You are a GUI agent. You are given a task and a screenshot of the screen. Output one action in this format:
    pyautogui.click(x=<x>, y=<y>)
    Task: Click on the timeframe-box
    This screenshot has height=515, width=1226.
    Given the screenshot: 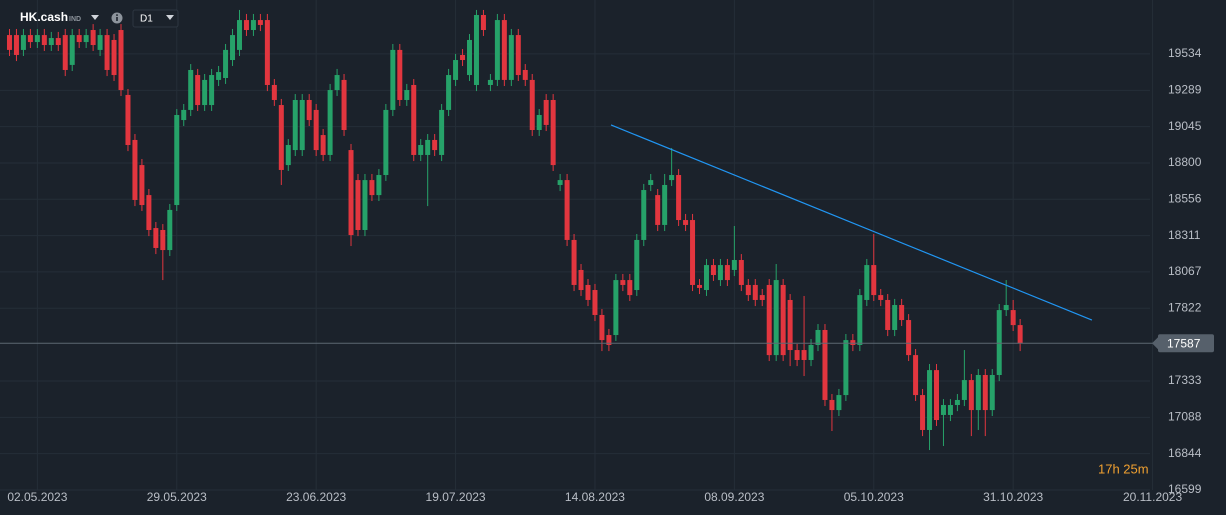 What is the action you would take?
    pyautogui.click(x=155, y=18)
    